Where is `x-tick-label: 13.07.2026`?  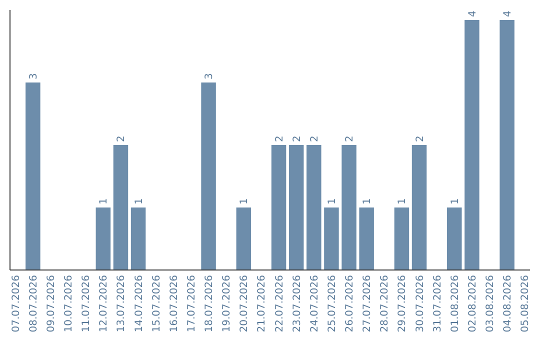 x-tick-label: 13.07.2026 is located at coordinates (122, 303).